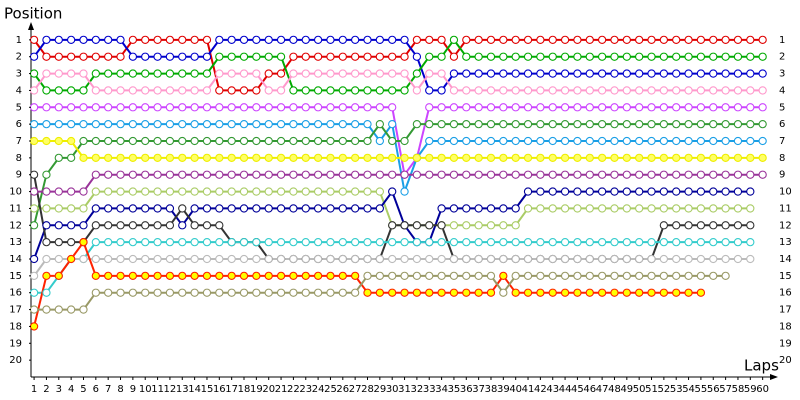 The height and width of the screenshot is (400, 800). What do you see at coordinates (782, 40) in the screenshot?
I see `y-tick-label-right: 1` at bounding box center [782, 40].